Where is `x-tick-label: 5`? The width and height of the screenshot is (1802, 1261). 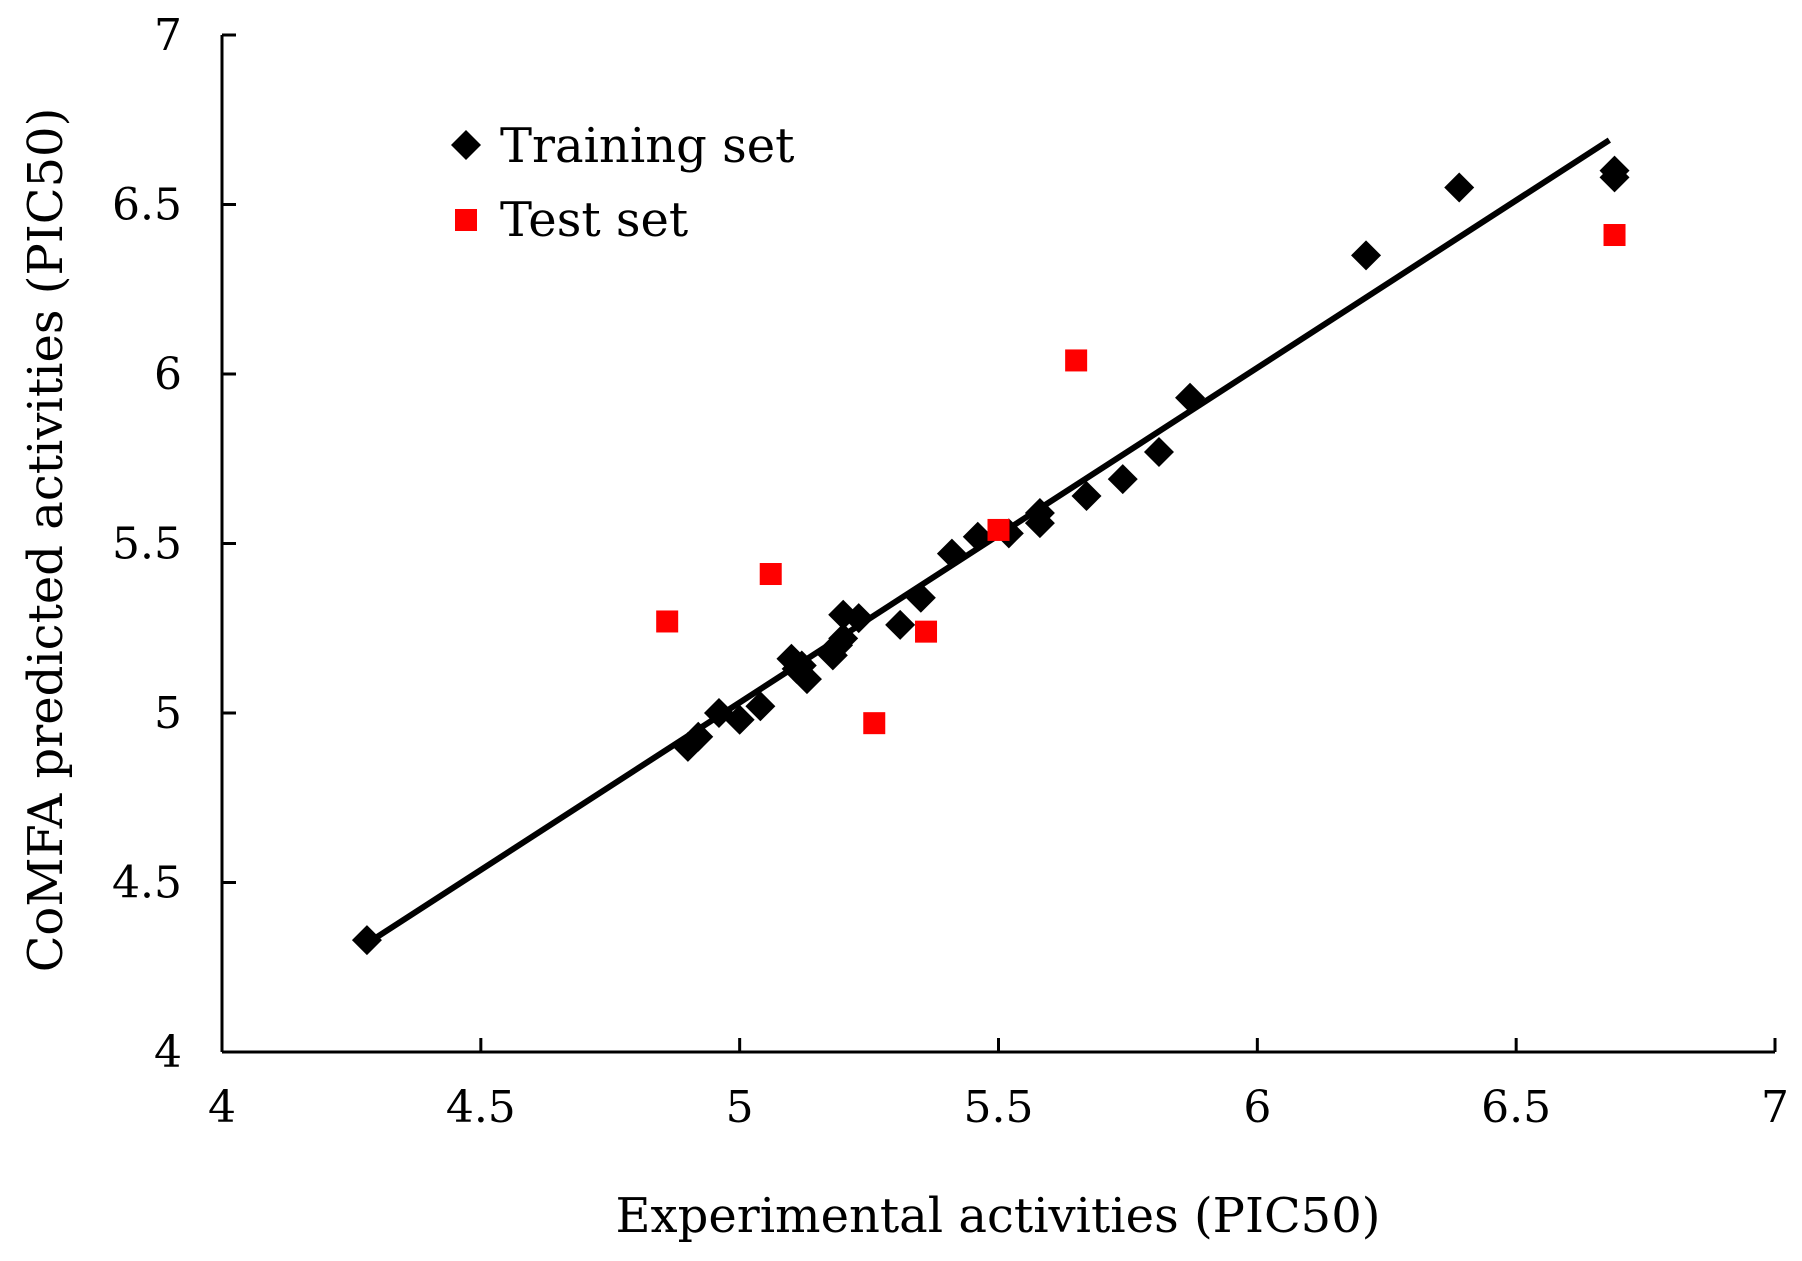
x-tick-label: 5 is located at coordinates (740, 1107).